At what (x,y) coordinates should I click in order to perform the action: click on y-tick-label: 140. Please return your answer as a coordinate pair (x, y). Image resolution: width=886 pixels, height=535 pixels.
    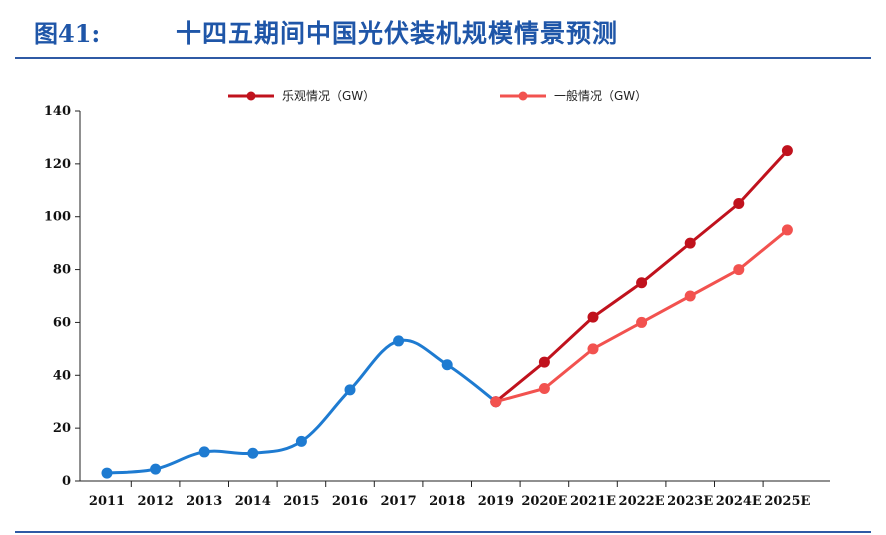
    Looking at the image, I should click on (57, 111).